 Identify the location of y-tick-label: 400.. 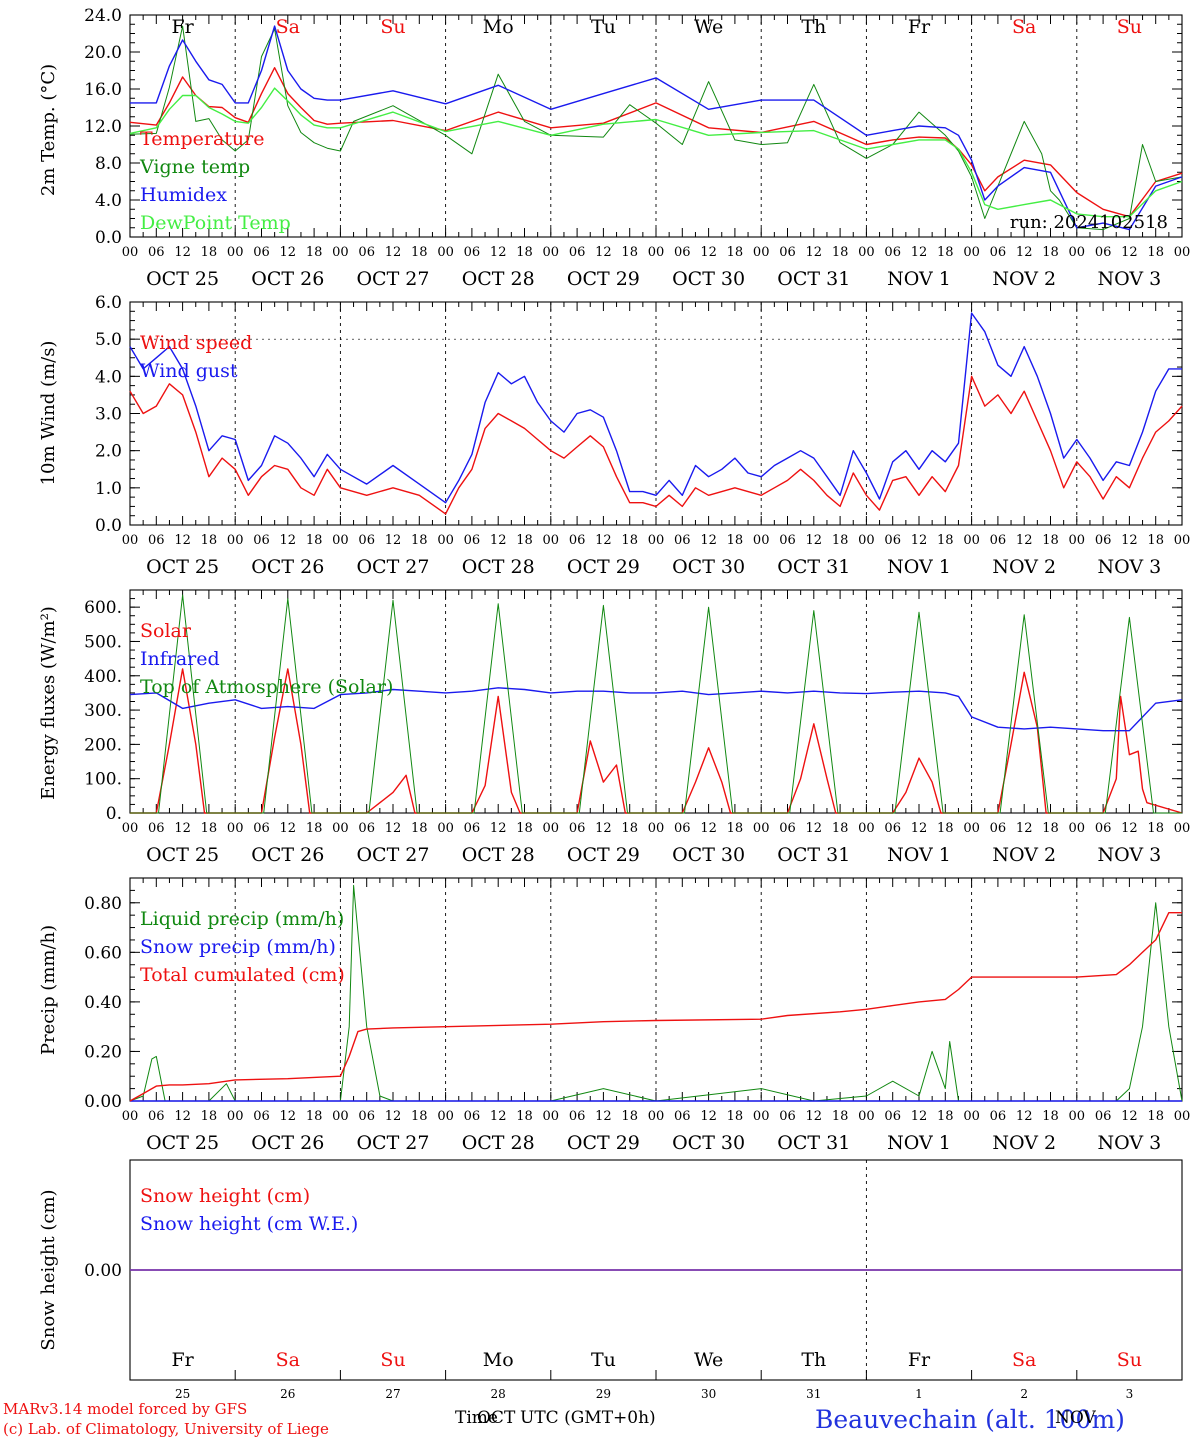
(103, 677).